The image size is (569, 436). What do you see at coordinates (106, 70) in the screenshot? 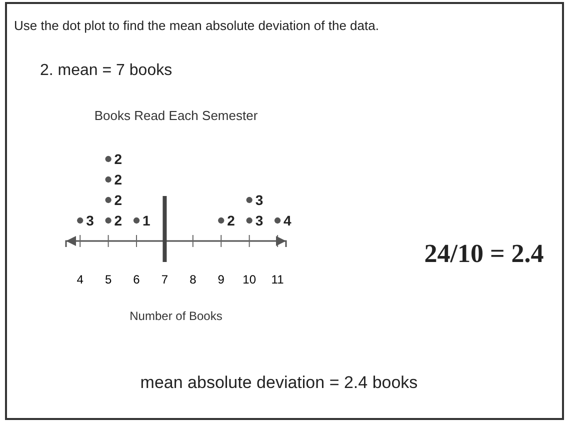
I see `text: 2. mean = 7 books` at bounding box center [106, 70].